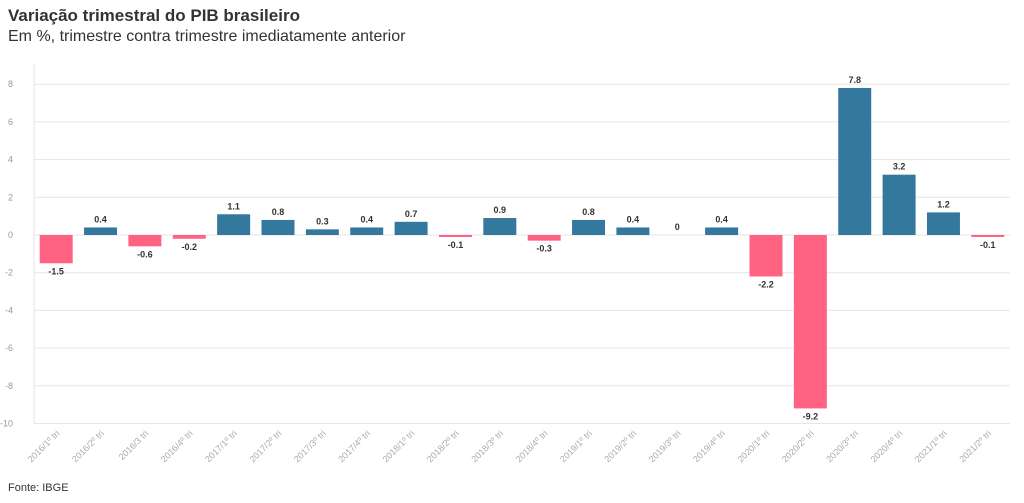 This screenshot has width=1024, height=503. I want to click on x-tick-label: 2016/4º tri, so click(177, 446).